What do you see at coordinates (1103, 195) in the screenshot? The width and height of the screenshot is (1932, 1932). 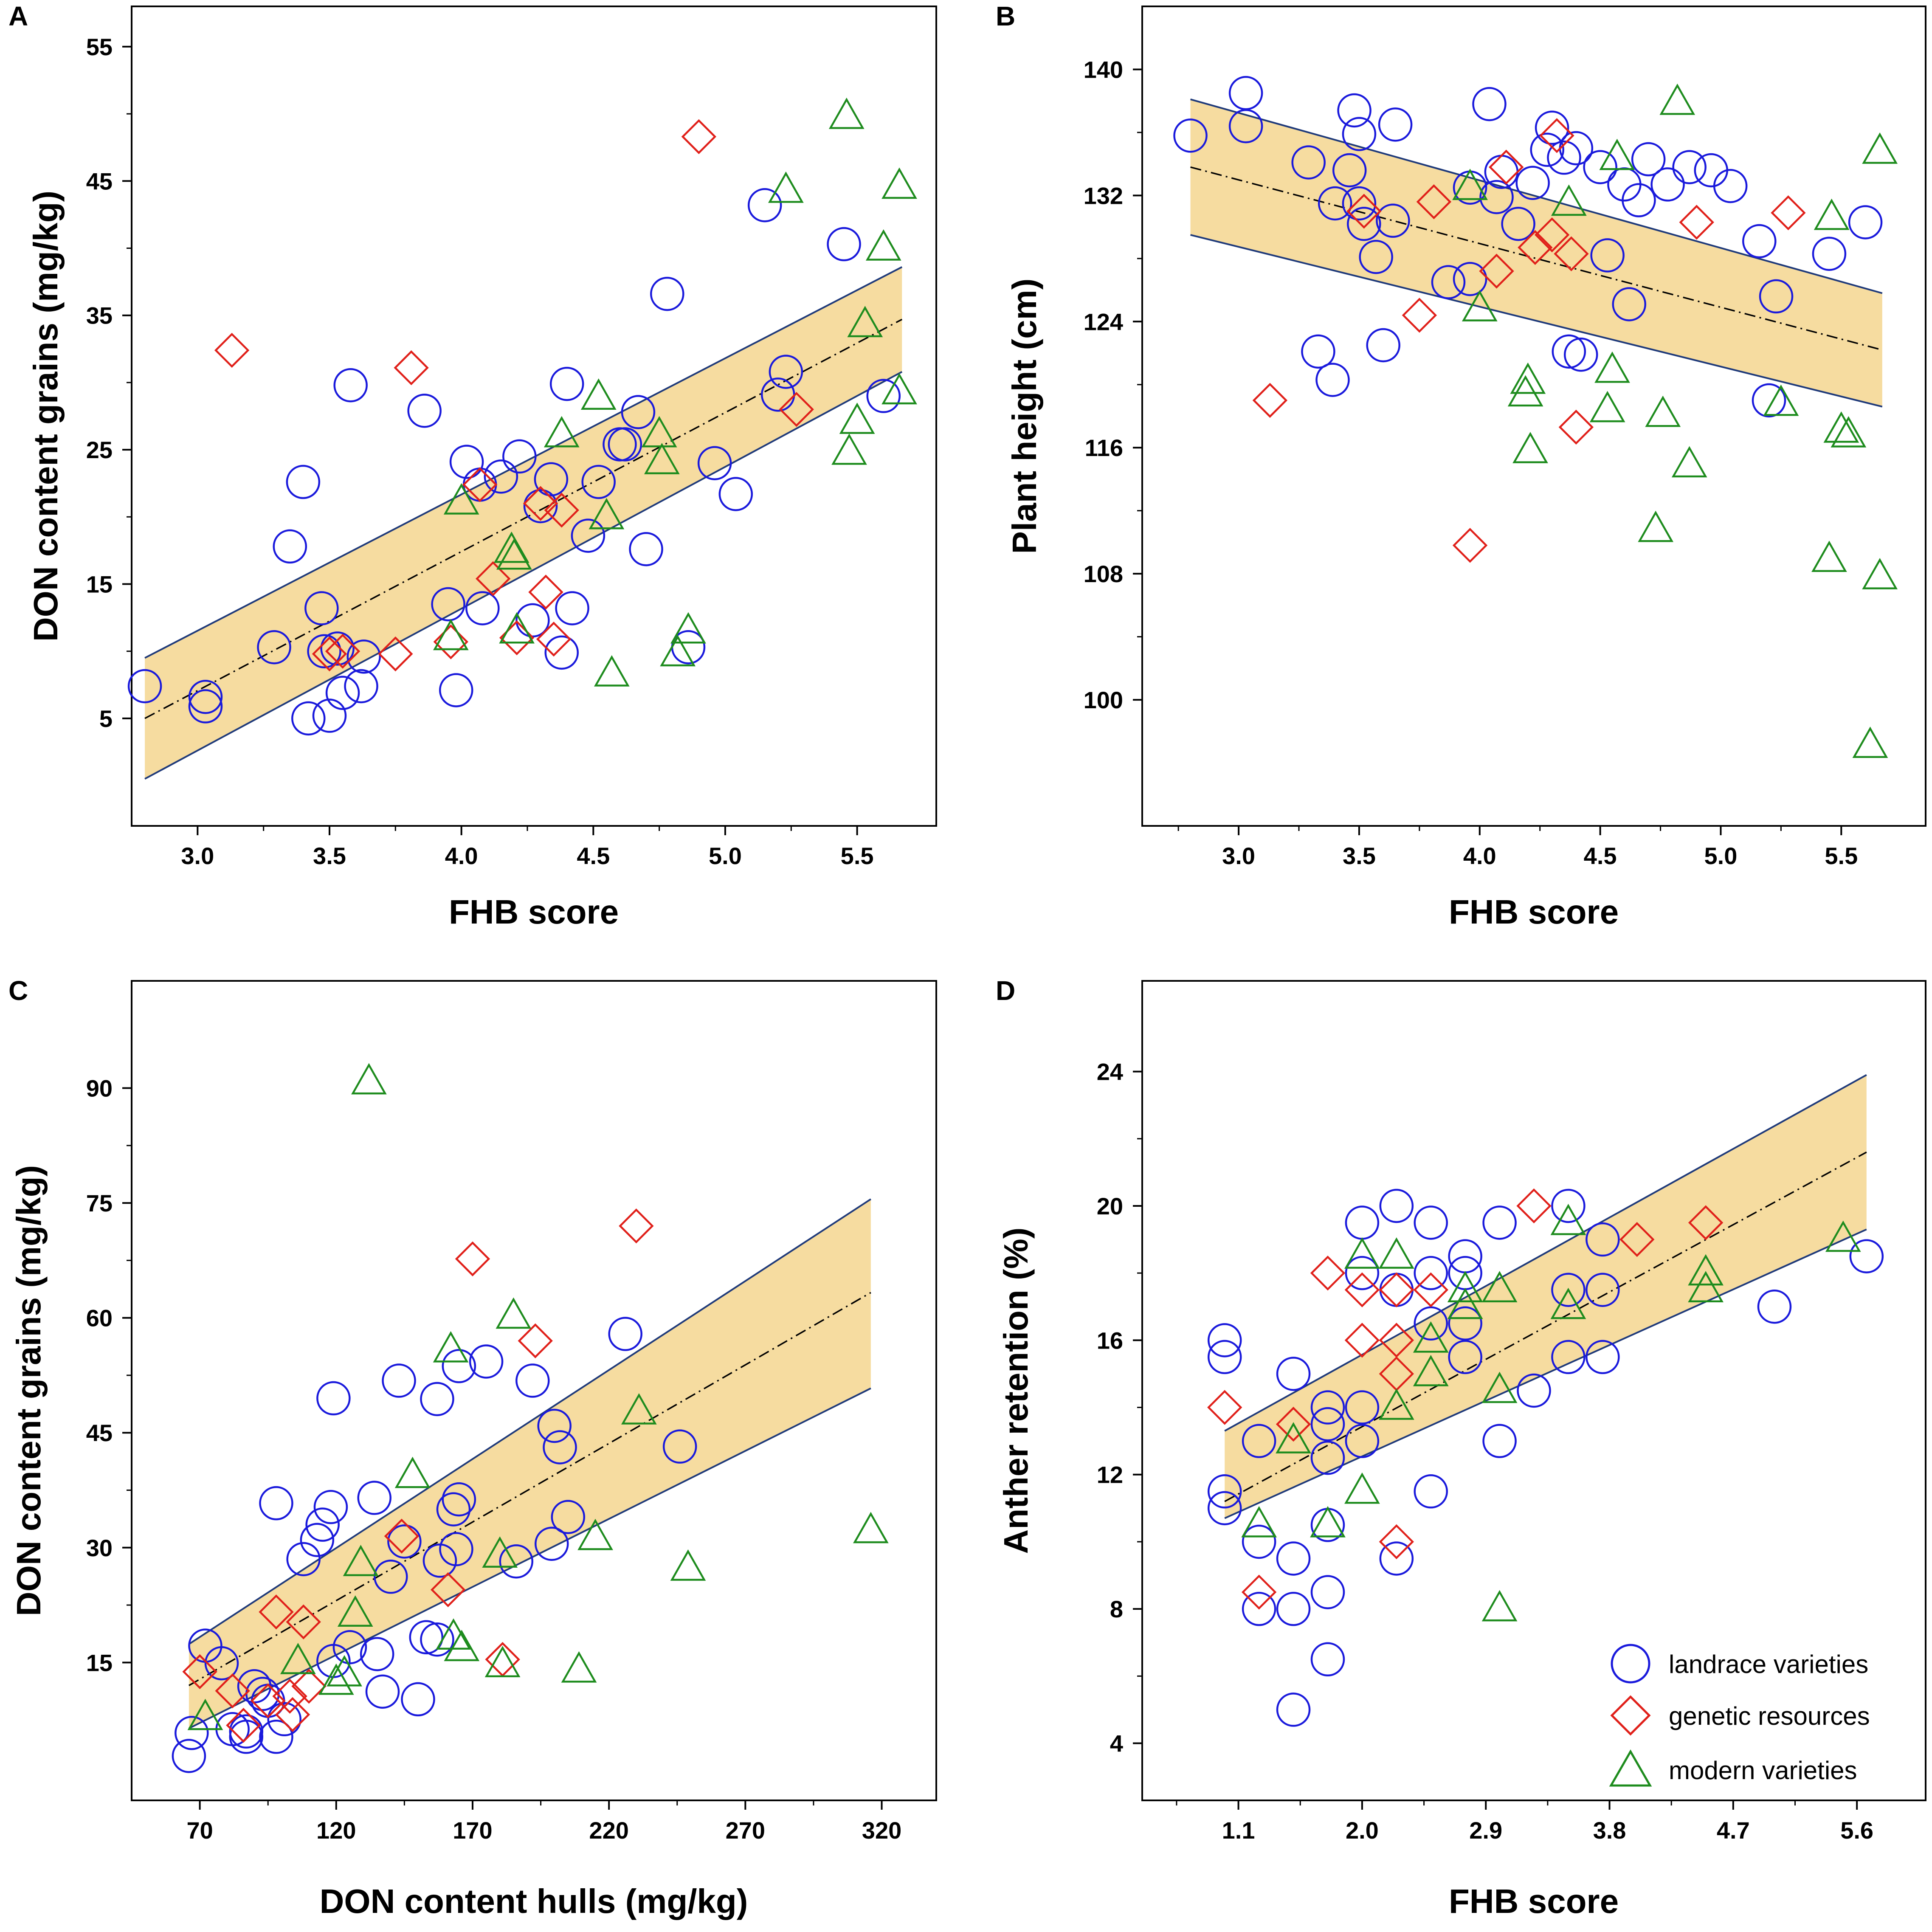 I see `panel-b-y-tick-label: 132` at bounding box center [1103, 195].